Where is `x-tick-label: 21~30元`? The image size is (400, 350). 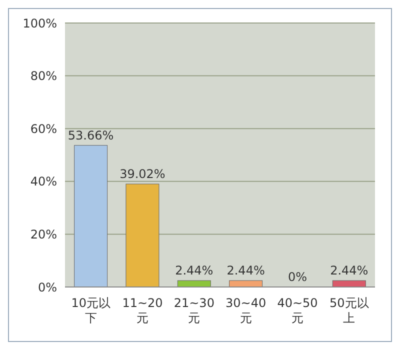
x-tick-label: 21~30元 is located at coordinates (194, 310).